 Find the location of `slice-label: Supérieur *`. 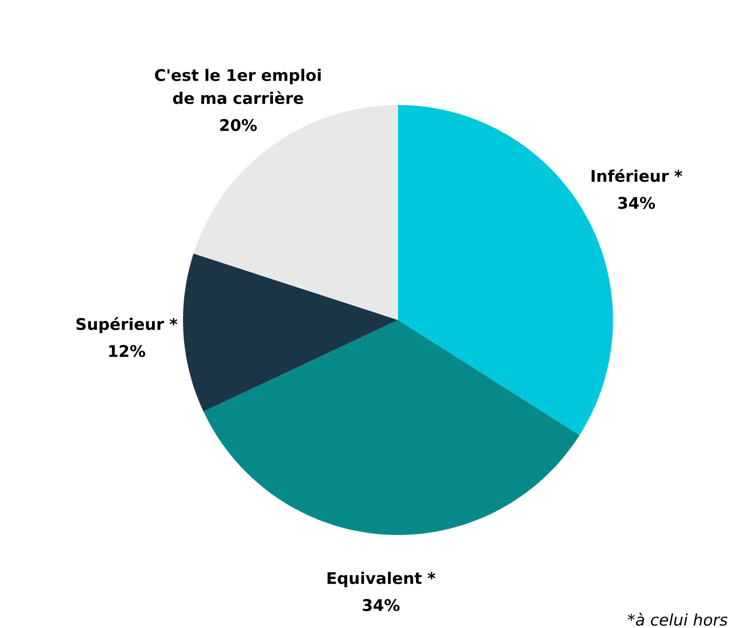

slice-label: Supérieur * is located at coordinates (127, 325).